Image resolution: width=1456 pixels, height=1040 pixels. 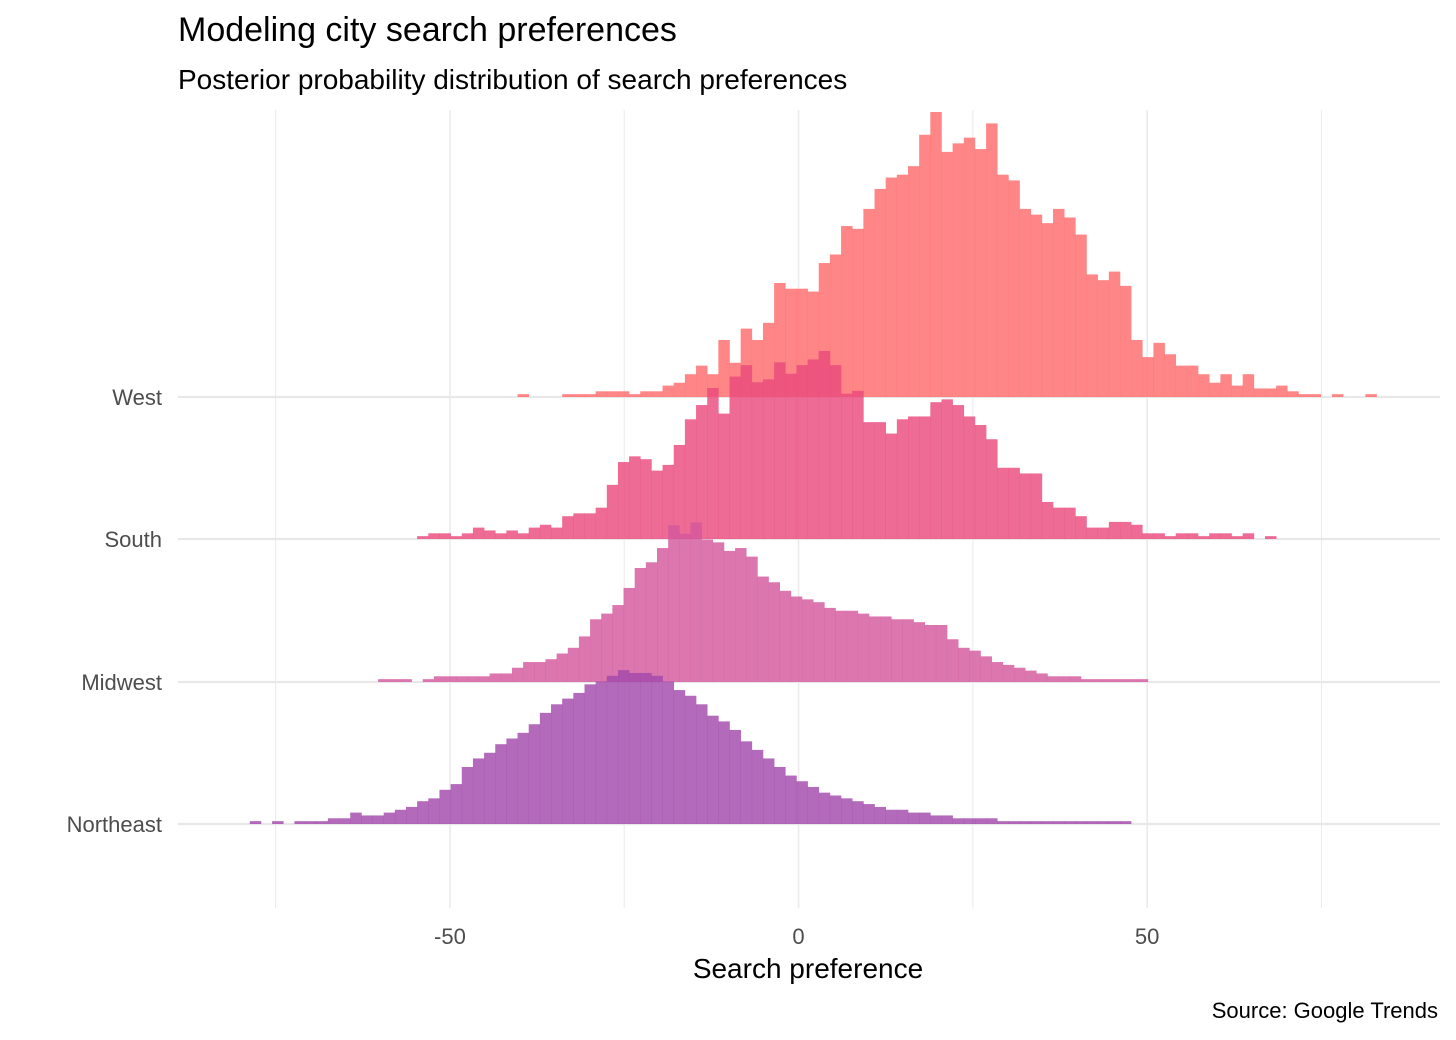 What do you see at coordinates (1147, 936) in the screenshot?
I see `x-tick-label: 50` at bounding box center [1147, 936].